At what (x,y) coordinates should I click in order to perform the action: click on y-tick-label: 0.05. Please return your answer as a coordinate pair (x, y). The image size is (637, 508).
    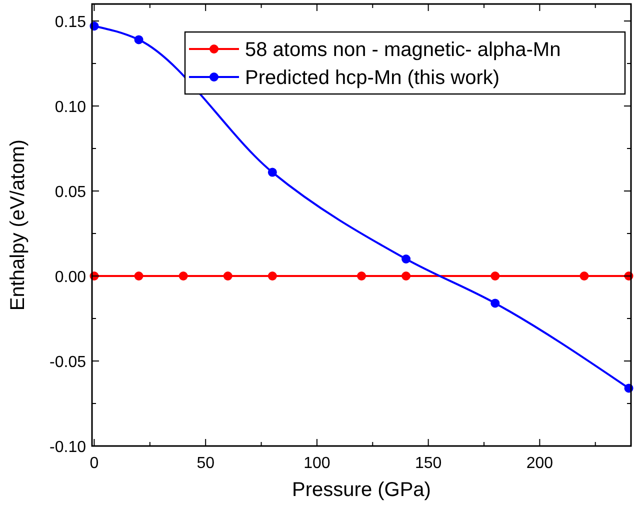
    Looking at the image, I should click on (70, 192).